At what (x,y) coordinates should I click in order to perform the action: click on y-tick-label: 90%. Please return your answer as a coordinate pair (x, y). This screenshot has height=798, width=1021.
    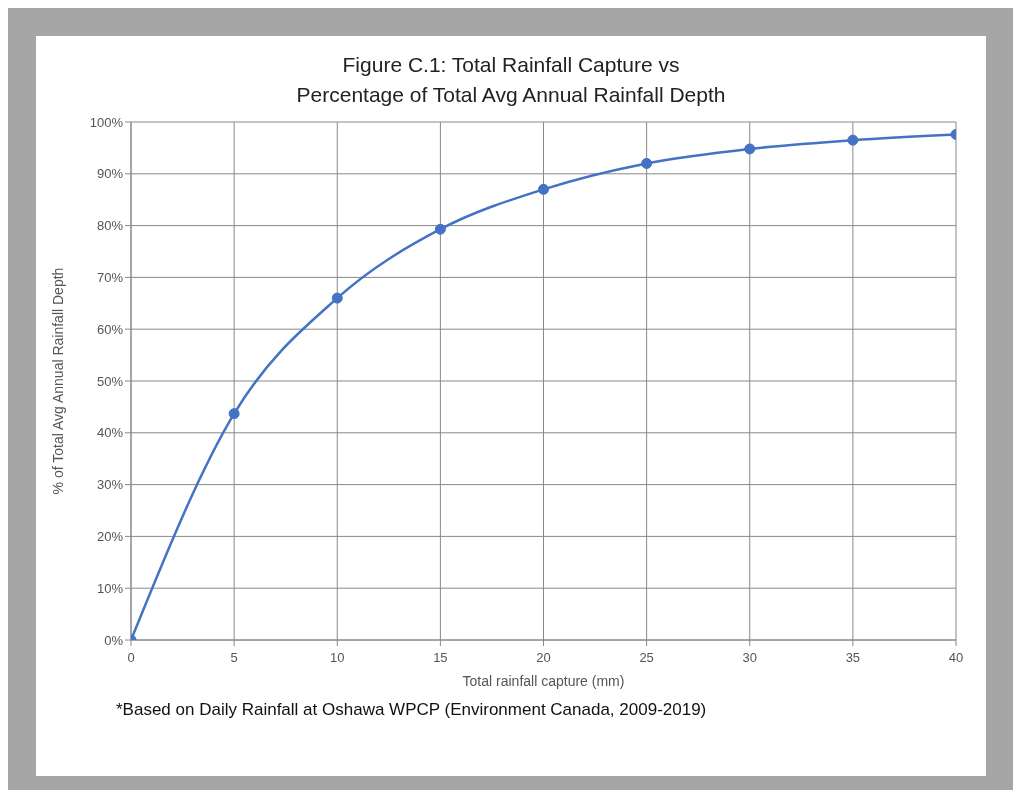
    Looking at the image, I should click on (110, 174).